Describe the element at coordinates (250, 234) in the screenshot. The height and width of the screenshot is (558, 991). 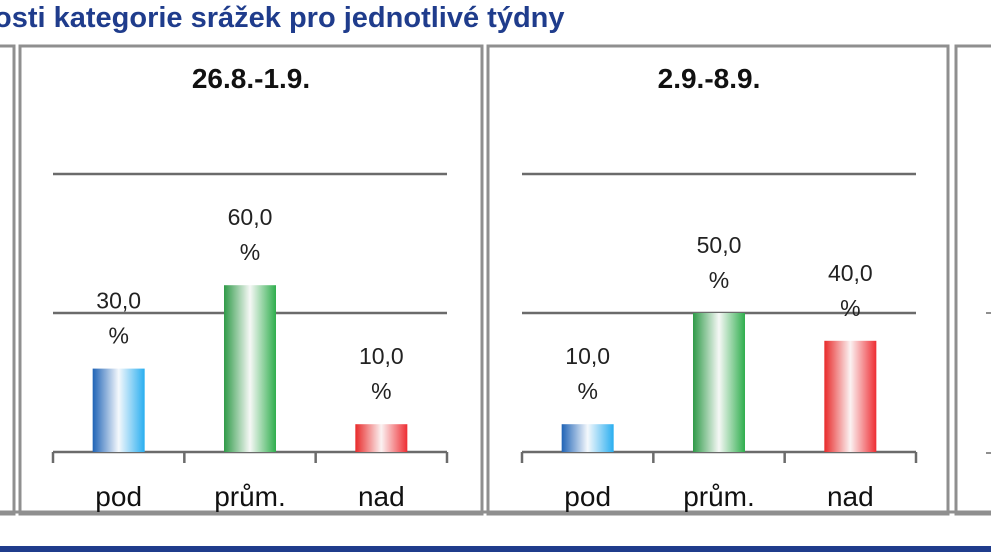
I see `data-label-prum: 60,0%` at that location.